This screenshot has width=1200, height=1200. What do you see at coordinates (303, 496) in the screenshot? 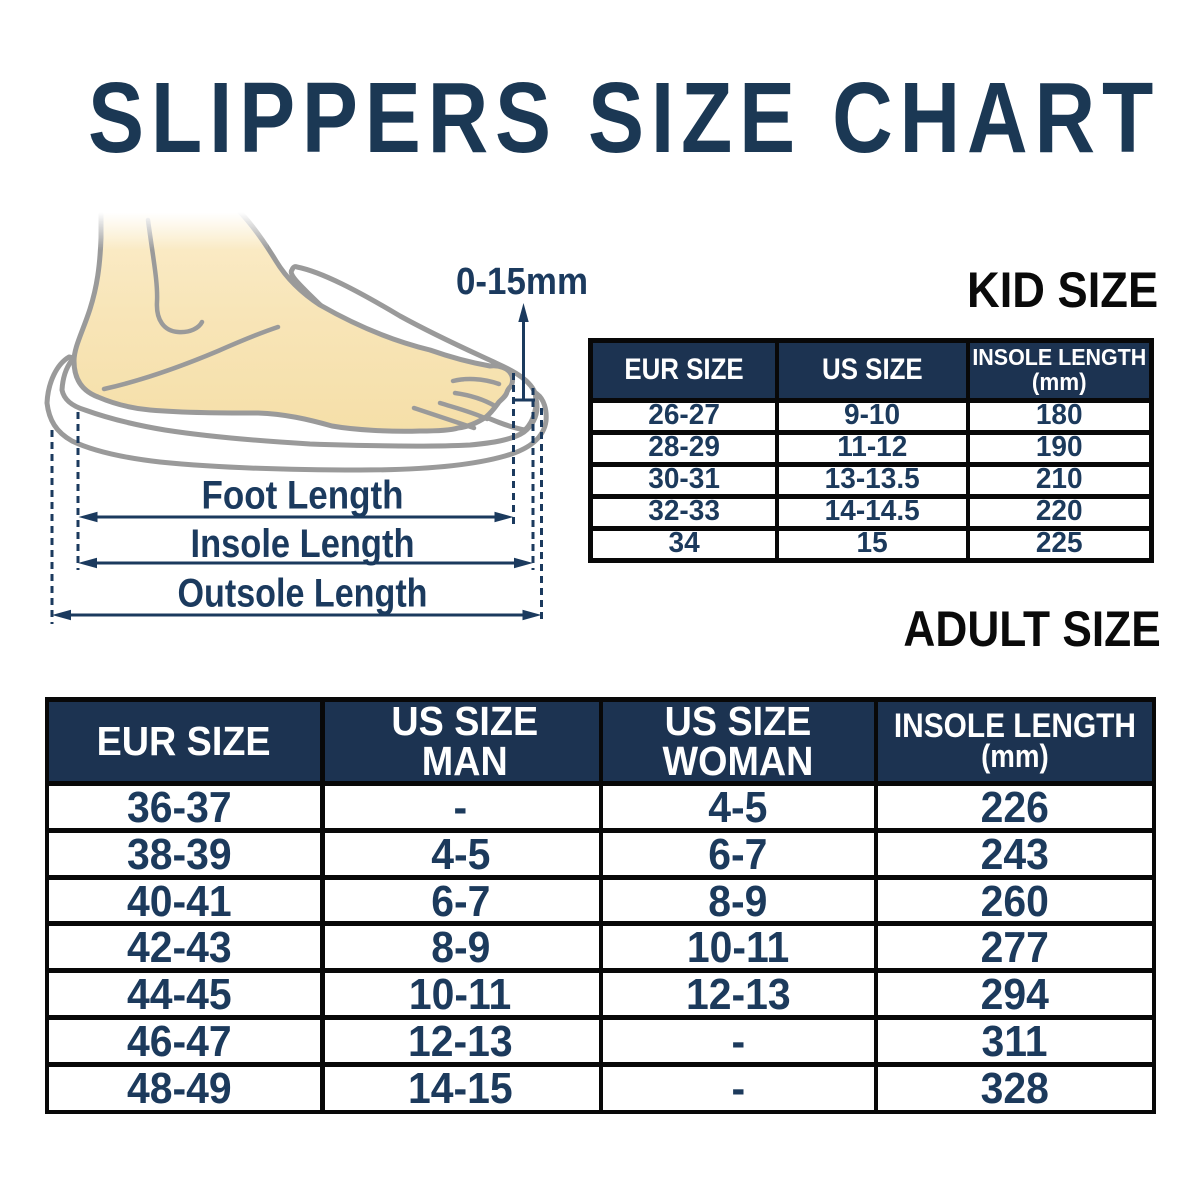
I see `svg-text: Foot Length` at bounding box center [303, 496].